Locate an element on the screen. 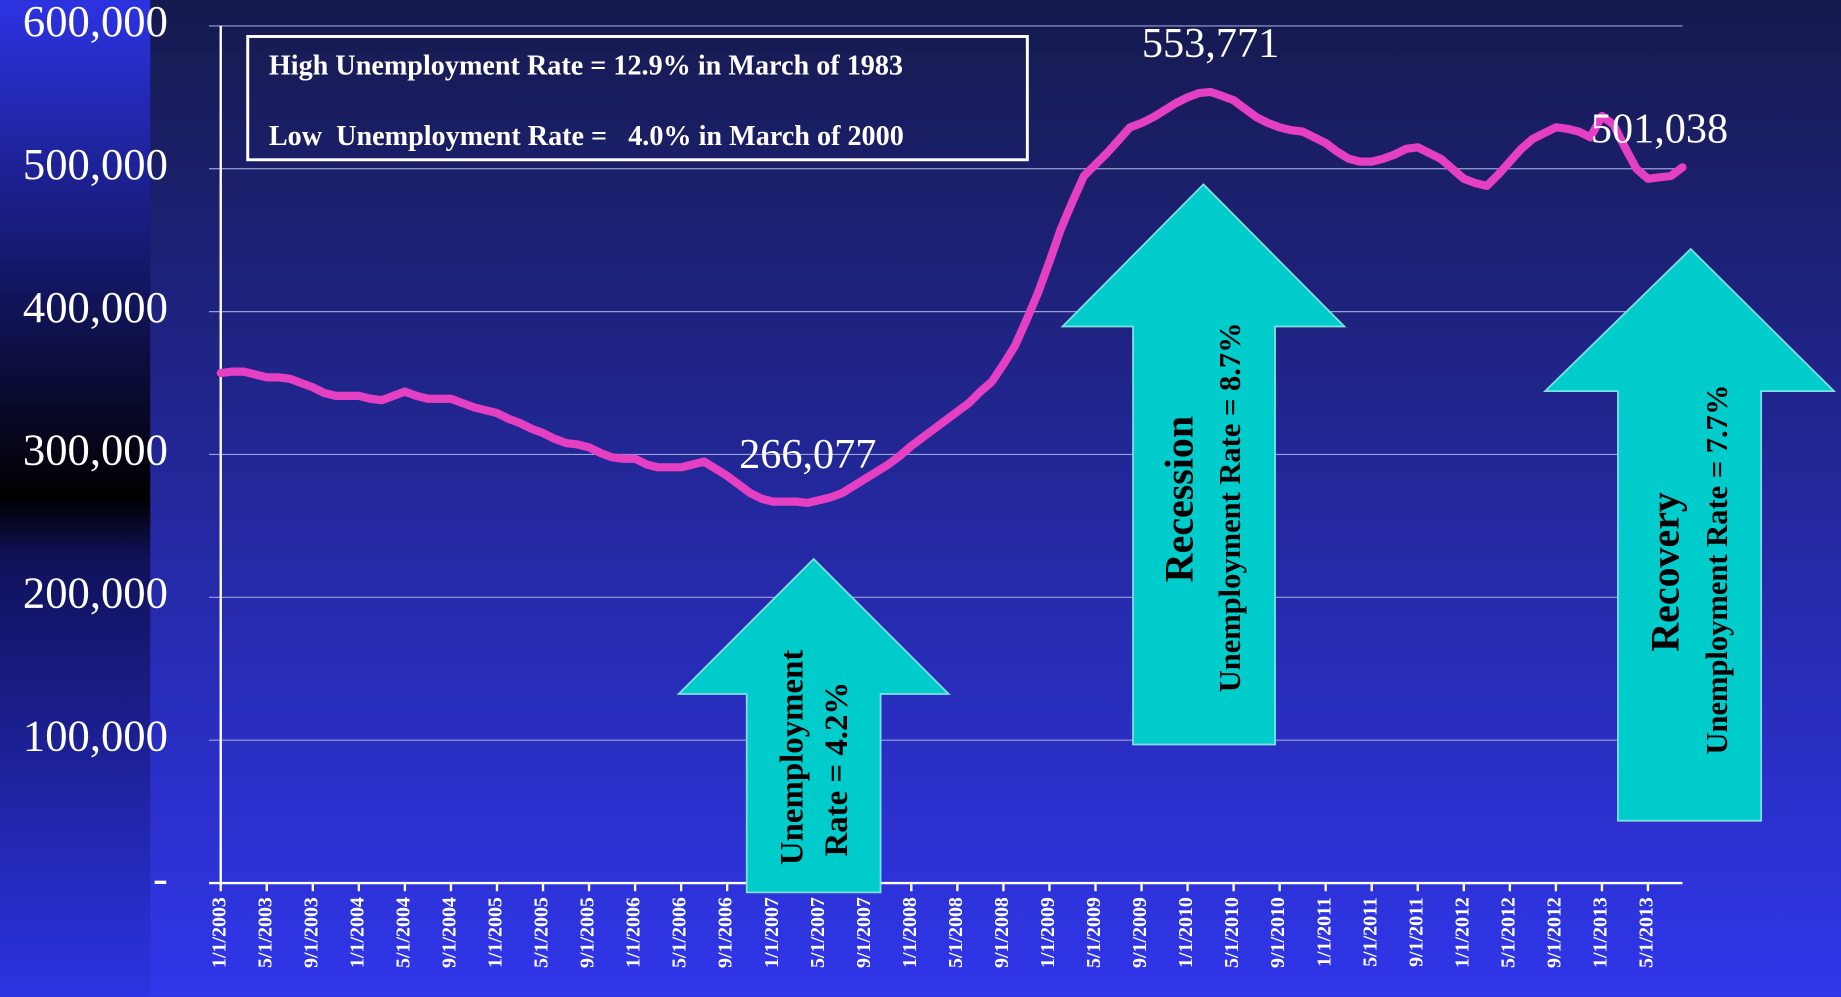 The height and width of the screenshot is (997, 1841). y-tick-label: 100,000 is located at coordinates (95, 735).